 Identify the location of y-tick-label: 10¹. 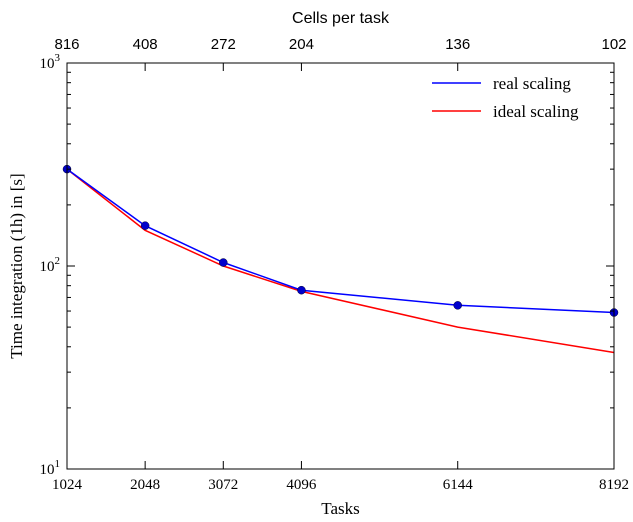
(50, 468).